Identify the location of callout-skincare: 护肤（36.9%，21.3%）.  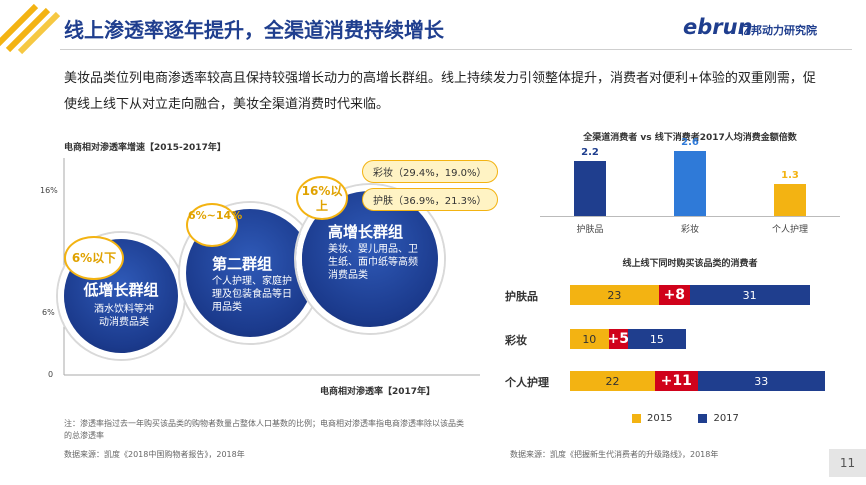
(430, 199).